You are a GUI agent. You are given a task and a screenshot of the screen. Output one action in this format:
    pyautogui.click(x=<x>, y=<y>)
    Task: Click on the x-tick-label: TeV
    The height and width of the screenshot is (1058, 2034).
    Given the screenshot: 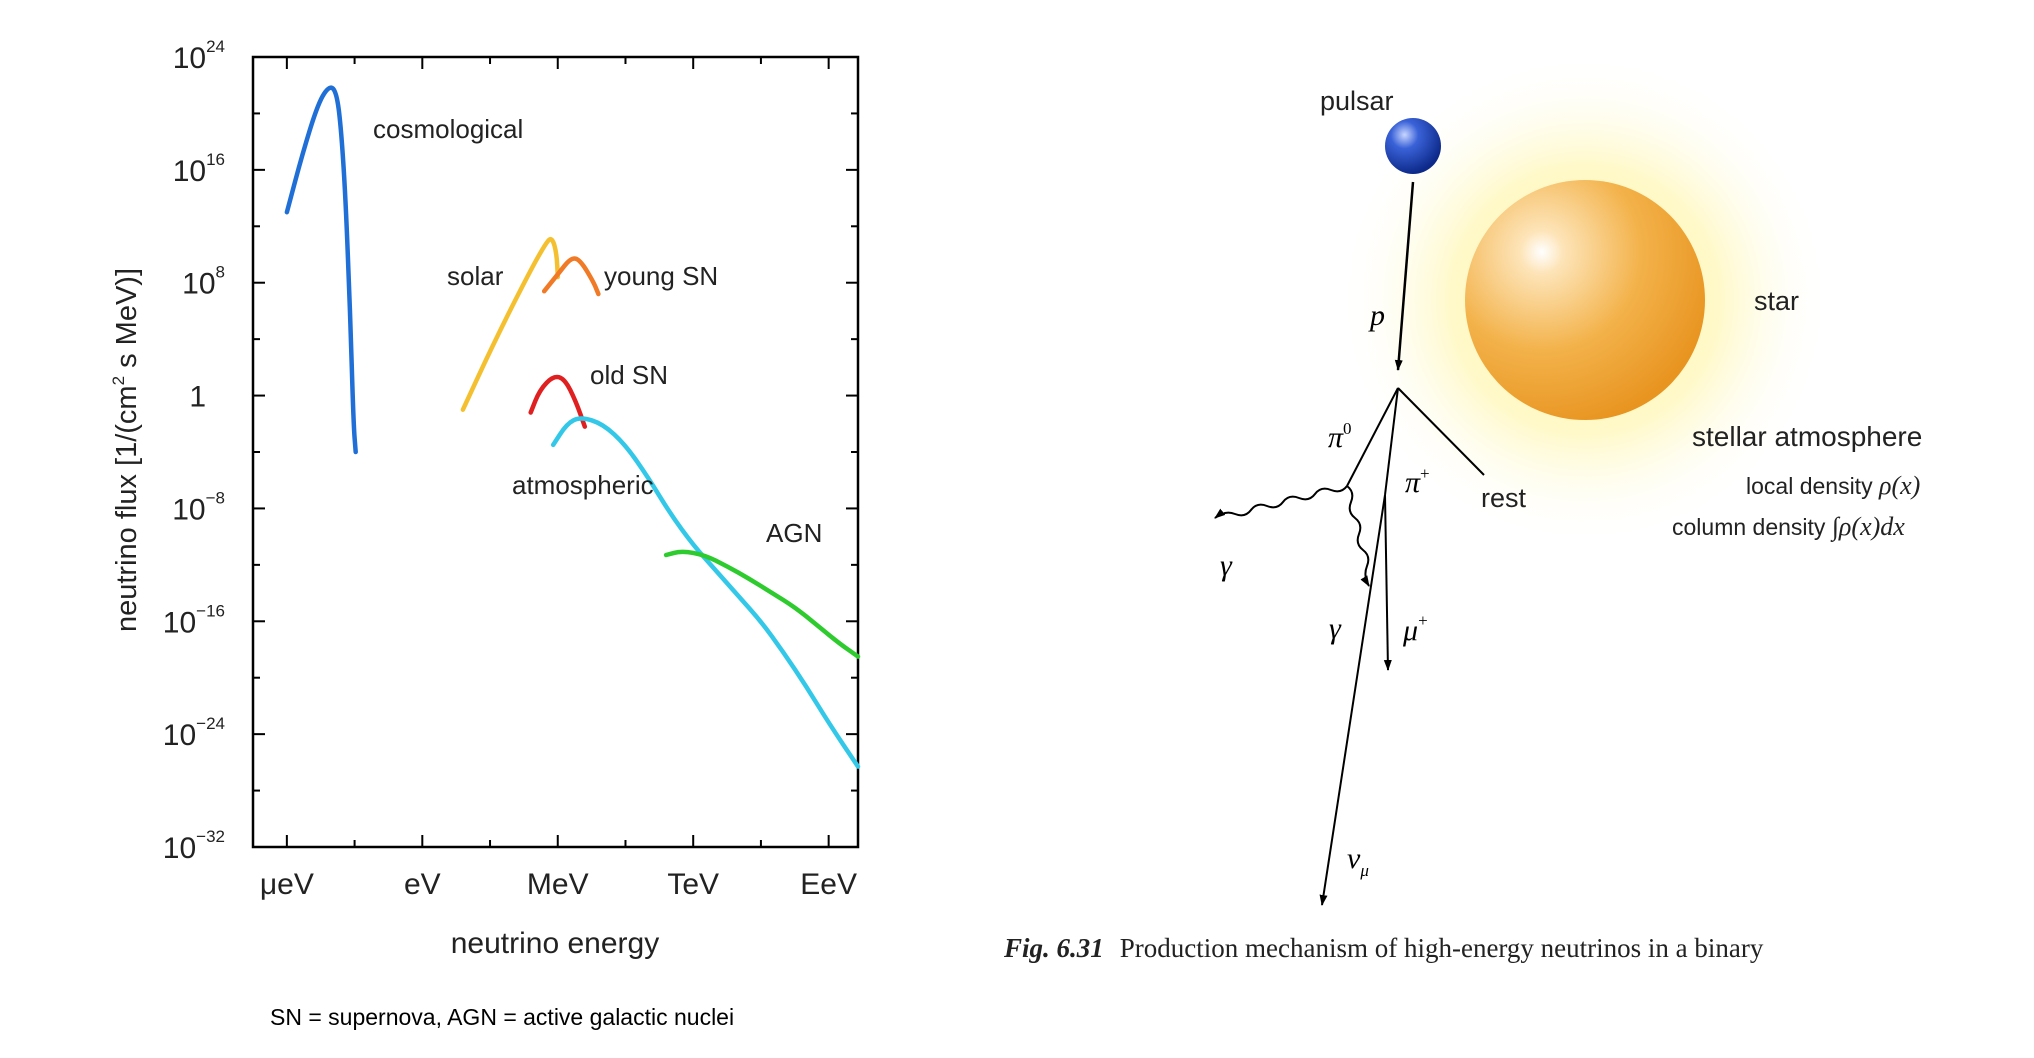 What is the action you would take?
    pyautogui.click(x=693, y=884)
    